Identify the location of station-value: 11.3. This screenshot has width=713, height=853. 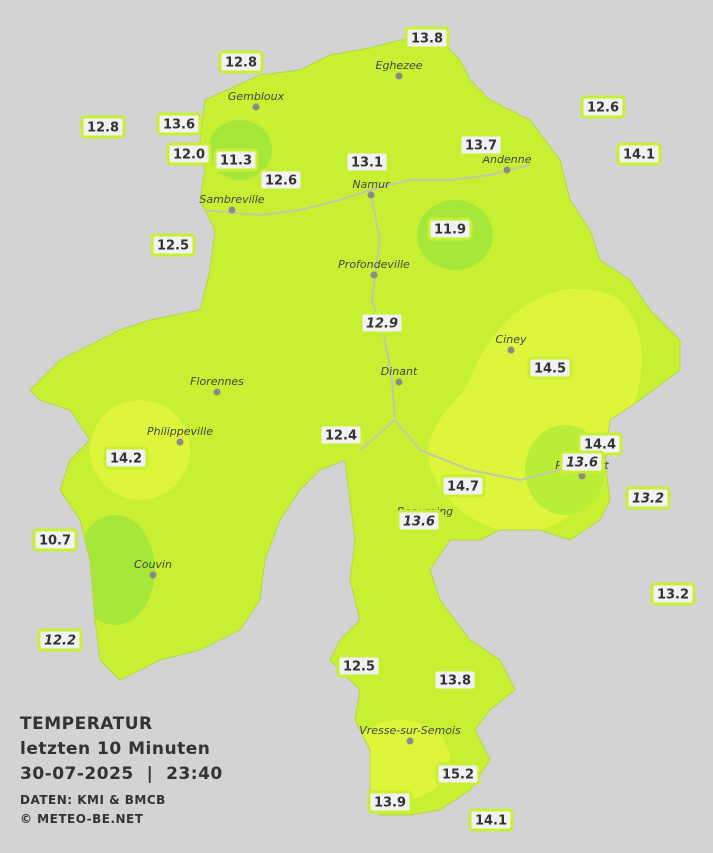
(236, 161).